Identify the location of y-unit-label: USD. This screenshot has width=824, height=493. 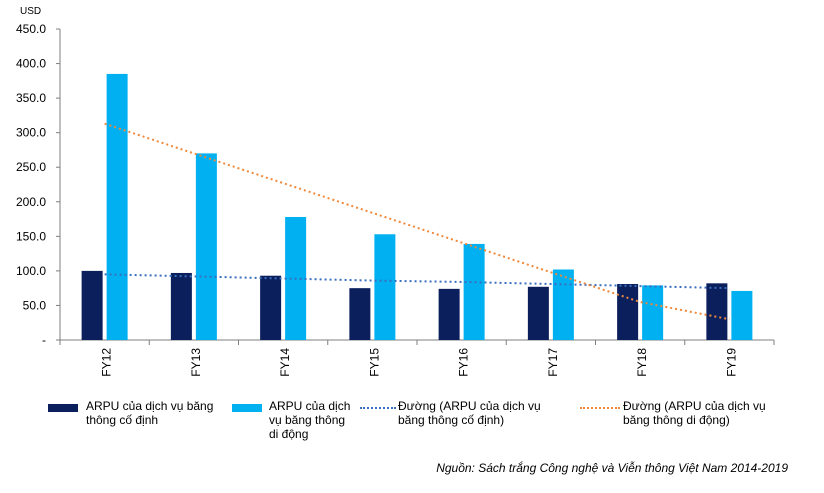
(30, 11).